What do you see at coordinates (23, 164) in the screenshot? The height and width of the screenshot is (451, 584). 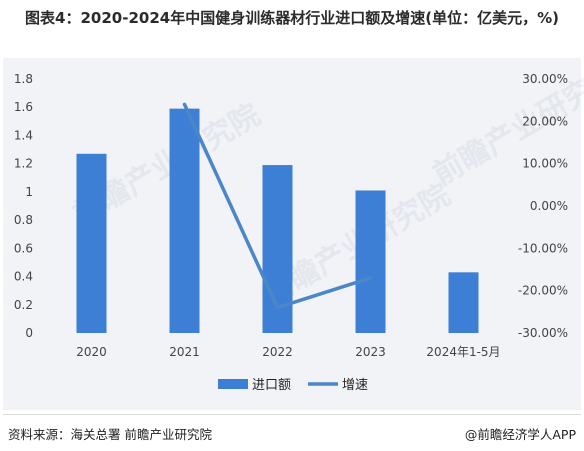 I see `y-left-tick-label: 1.2` at bounding box center [23, 164].